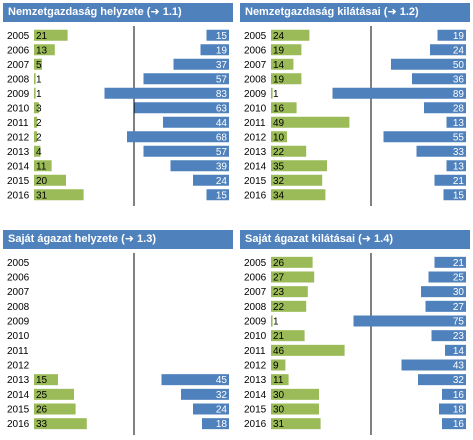  What do you see at coordinates (279, 263) in the screenshot?
I see `c4-green-label: 26` at bounding box center [279, 263].